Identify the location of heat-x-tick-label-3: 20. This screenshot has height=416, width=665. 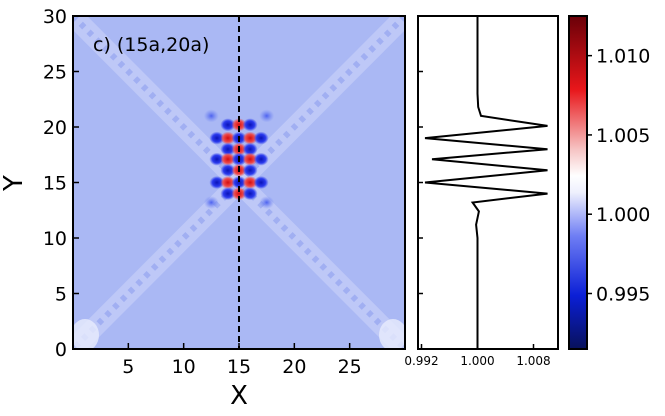
(294, 367).